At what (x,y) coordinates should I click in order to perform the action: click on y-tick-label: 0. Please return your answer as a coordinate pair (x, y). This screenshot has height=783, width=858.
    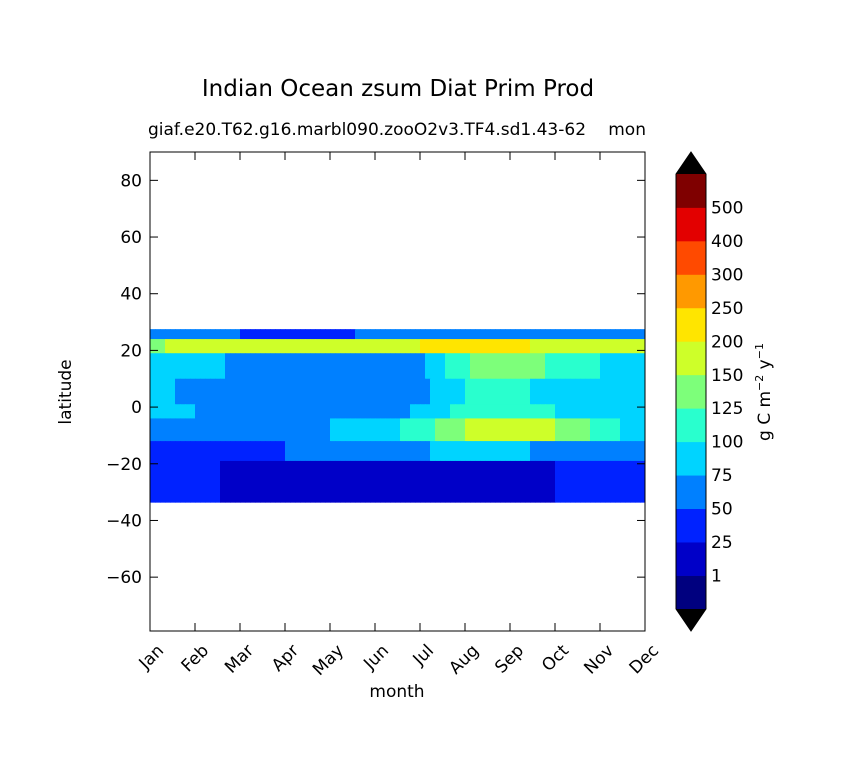
    Looking at the image, I should click on (136, 408).